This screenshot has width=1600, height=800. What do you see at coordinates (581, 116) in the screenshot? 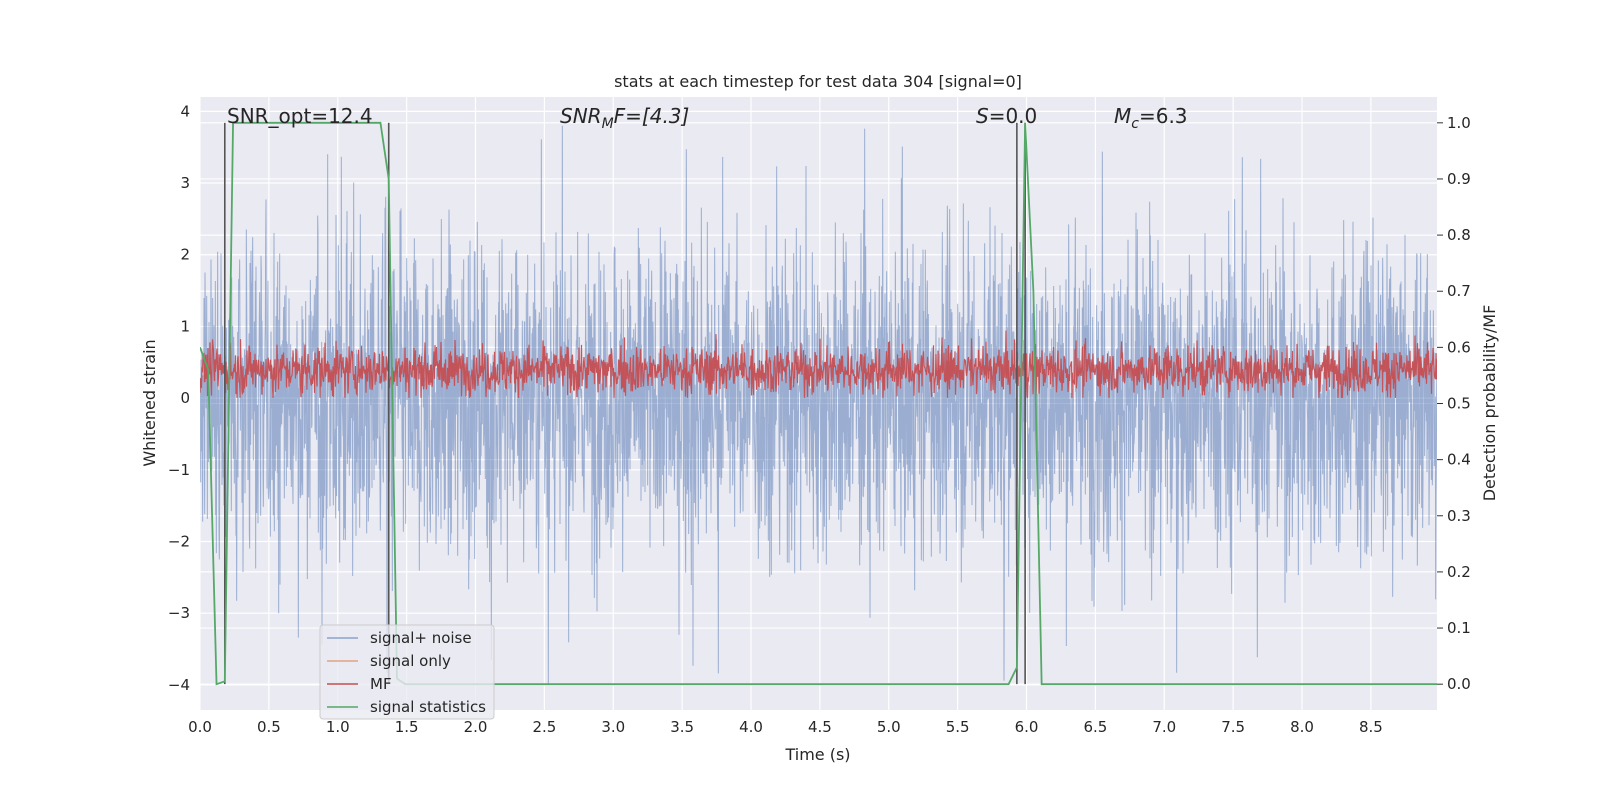
I see `annotation-snr-mf-base: SNR` at bounding box center [581, 116].